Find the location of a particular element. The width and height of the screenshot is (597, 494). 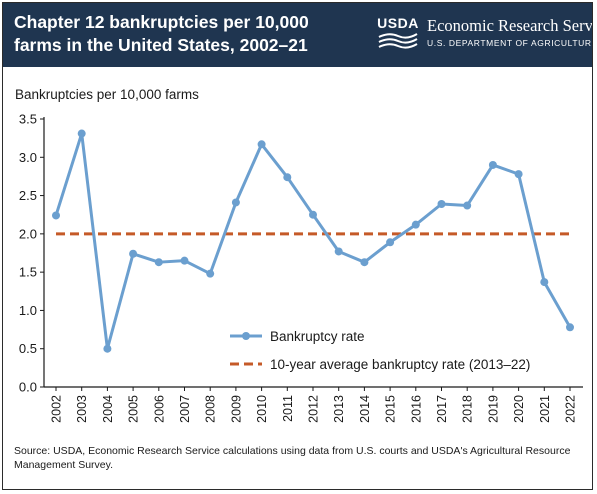

x-tick-label: 2005 is located at coordinates (134, 409).